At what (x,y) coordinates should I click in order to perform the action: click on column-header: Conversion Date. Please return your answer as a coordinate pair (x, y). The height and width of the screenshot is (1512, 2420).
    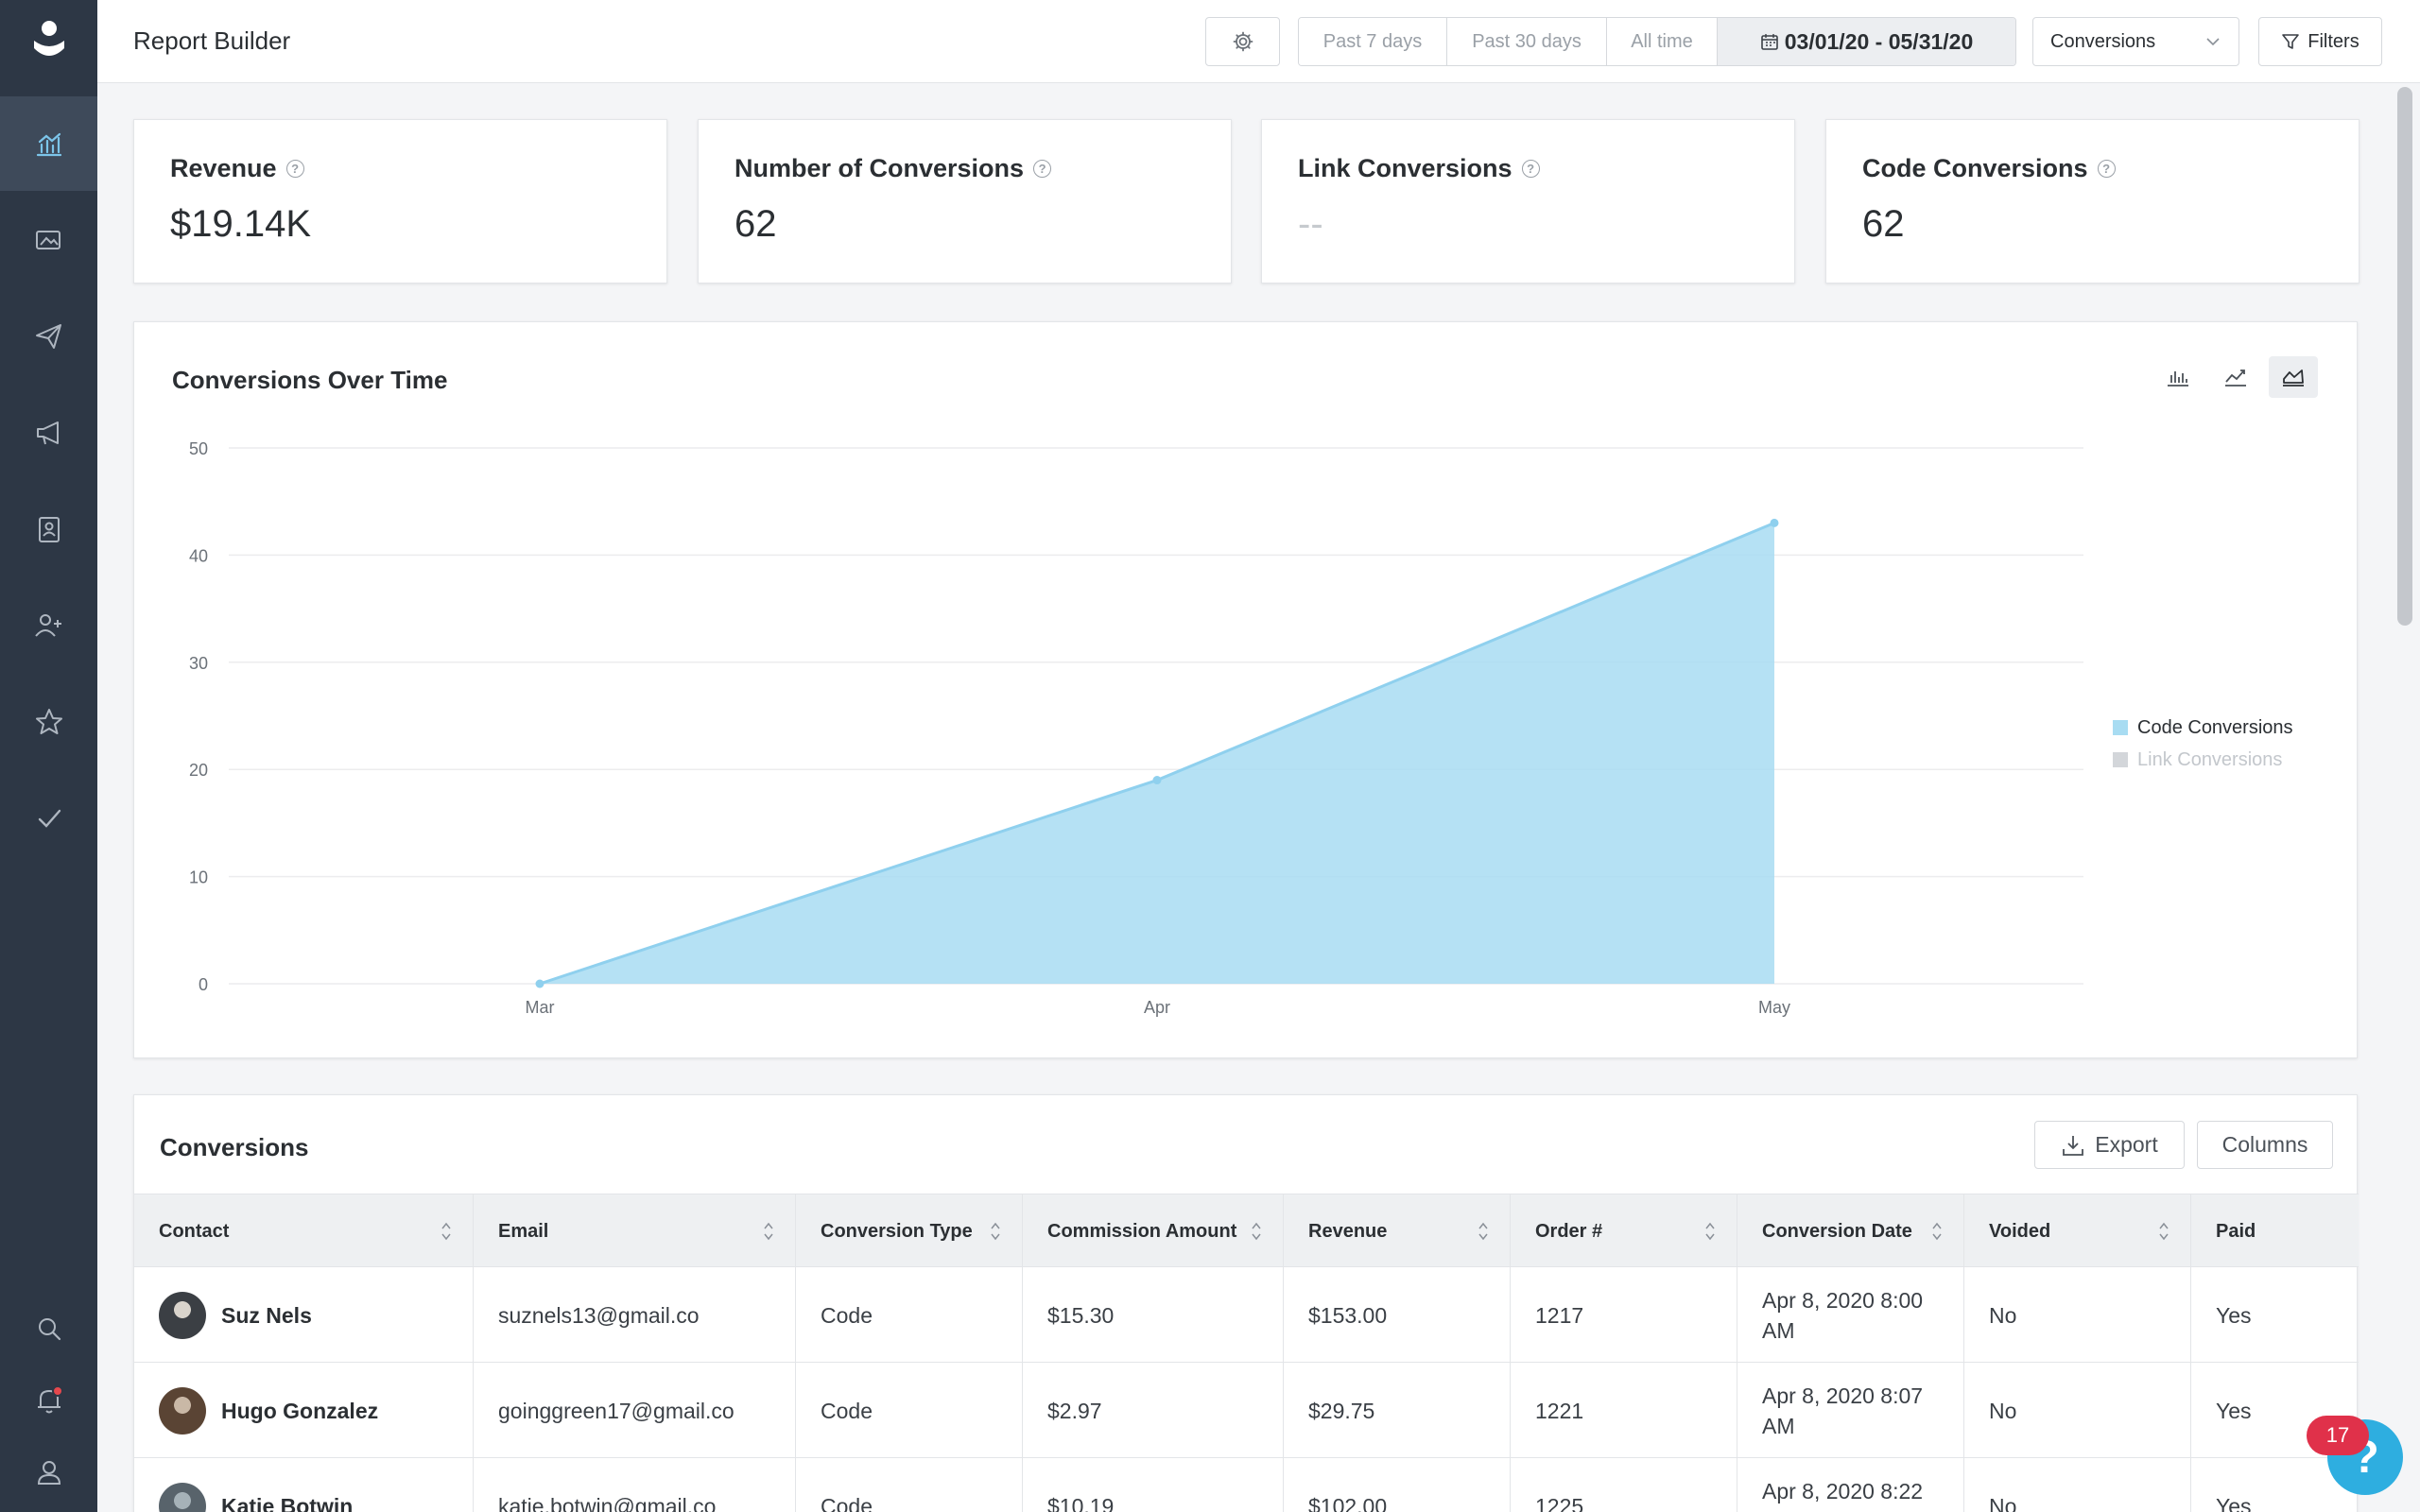
    Looking at the image, I should click on (1850, 1231).